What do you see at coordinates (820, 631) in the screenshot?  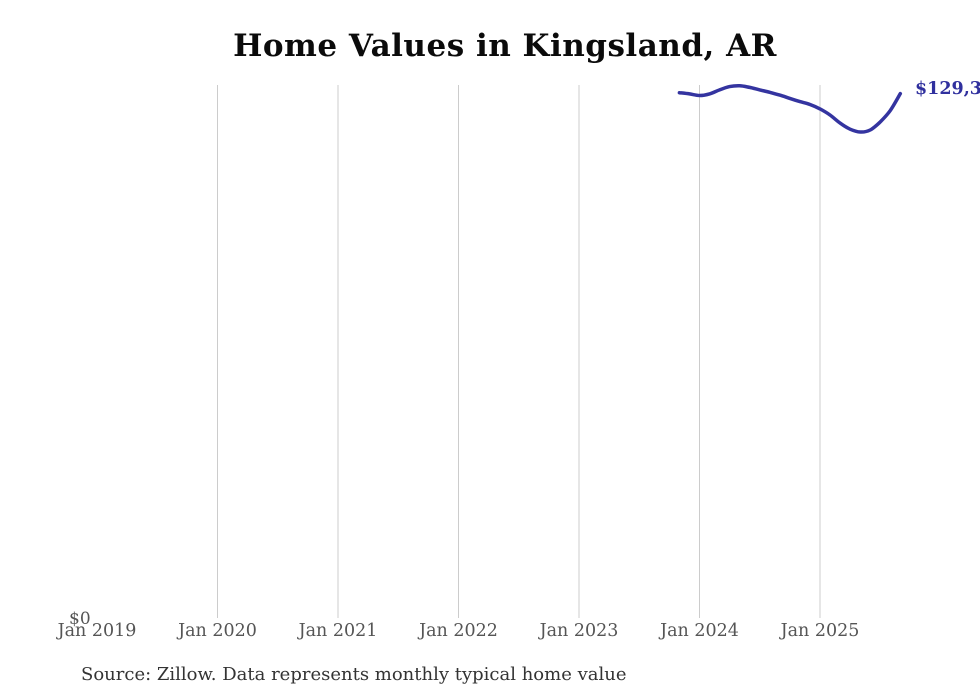 I see `x-axis-tick-label: Jan 2025` at bounding box center [820, 631].